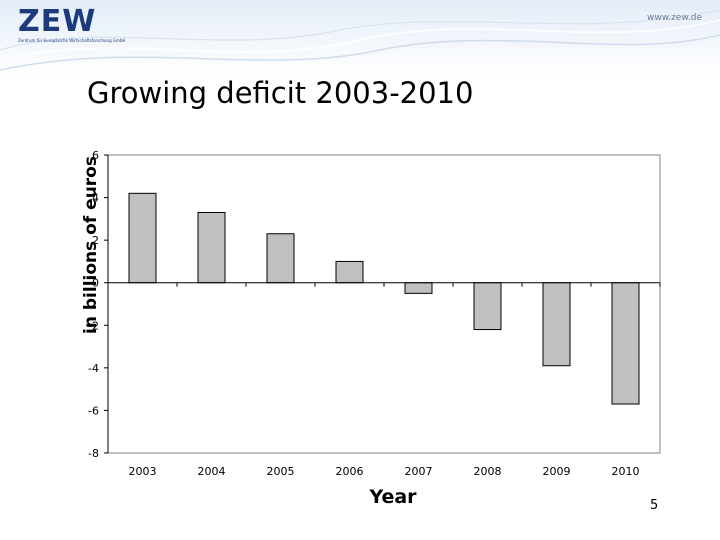 The width and height of the screenshot is (720, 540). Describe the element at coordinates (95, 240) in the screenshot. I see `y-tick-label: 2` at that location.